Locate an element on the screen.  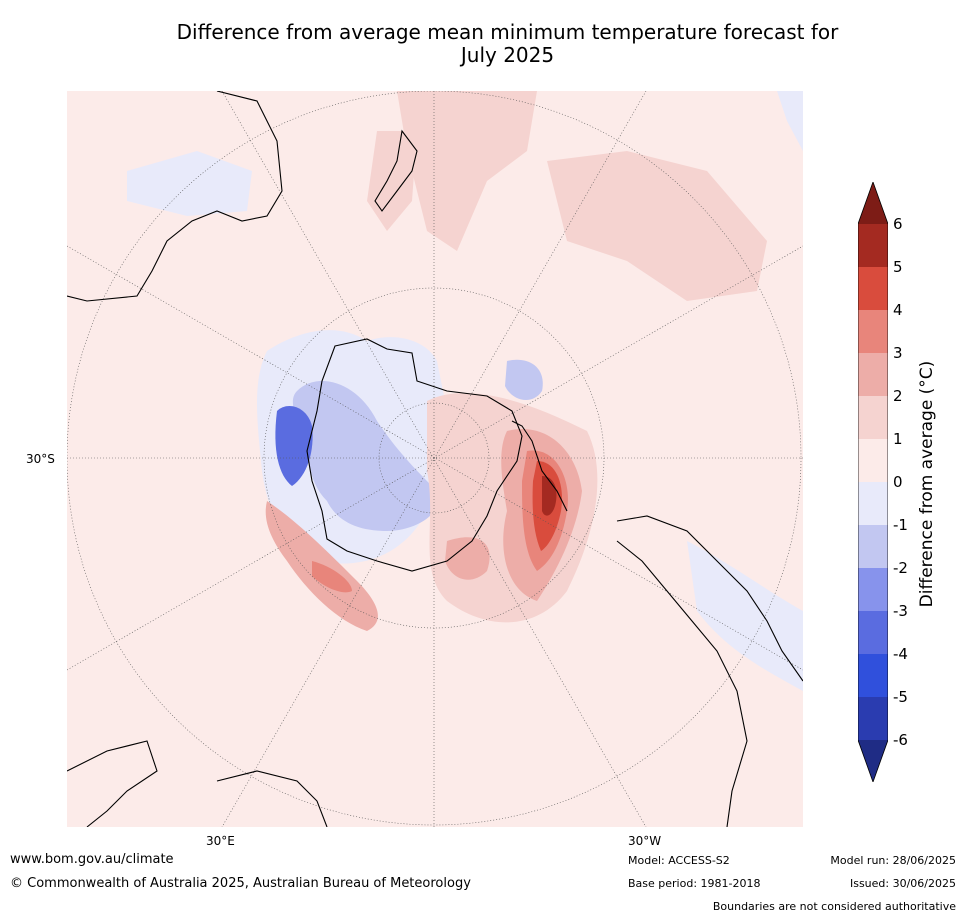
new-zealand is located at coordinates (396, 170).